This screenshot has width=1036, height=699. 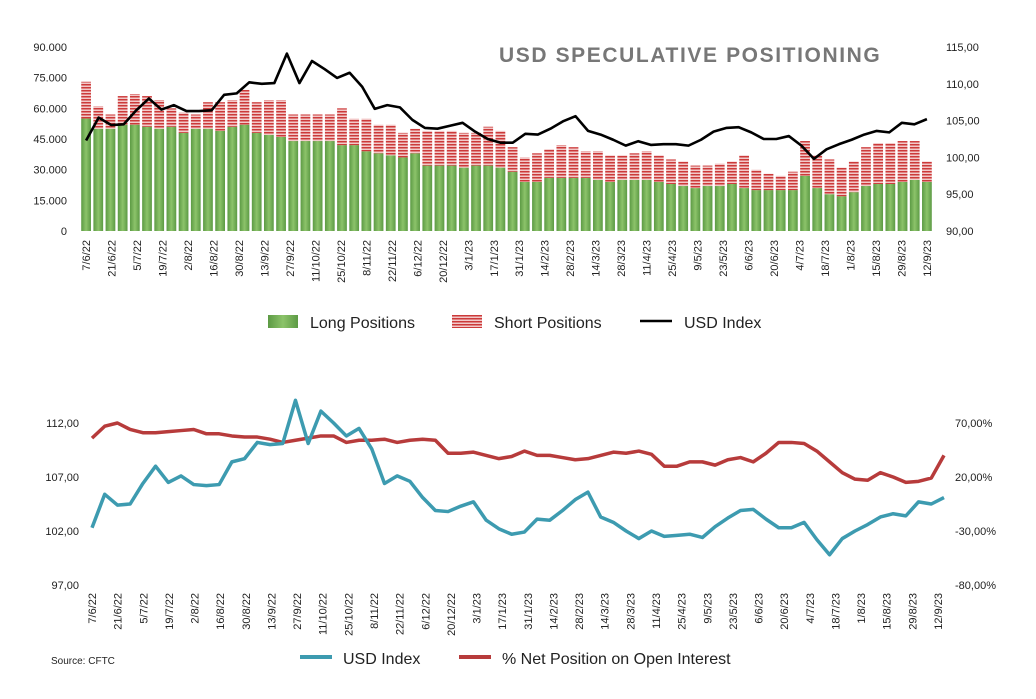 What do you see at coordinates (381, 659) in the screenshot?
I see `legend-label-usd-index: USD Index` at bounding box center [381, 659].